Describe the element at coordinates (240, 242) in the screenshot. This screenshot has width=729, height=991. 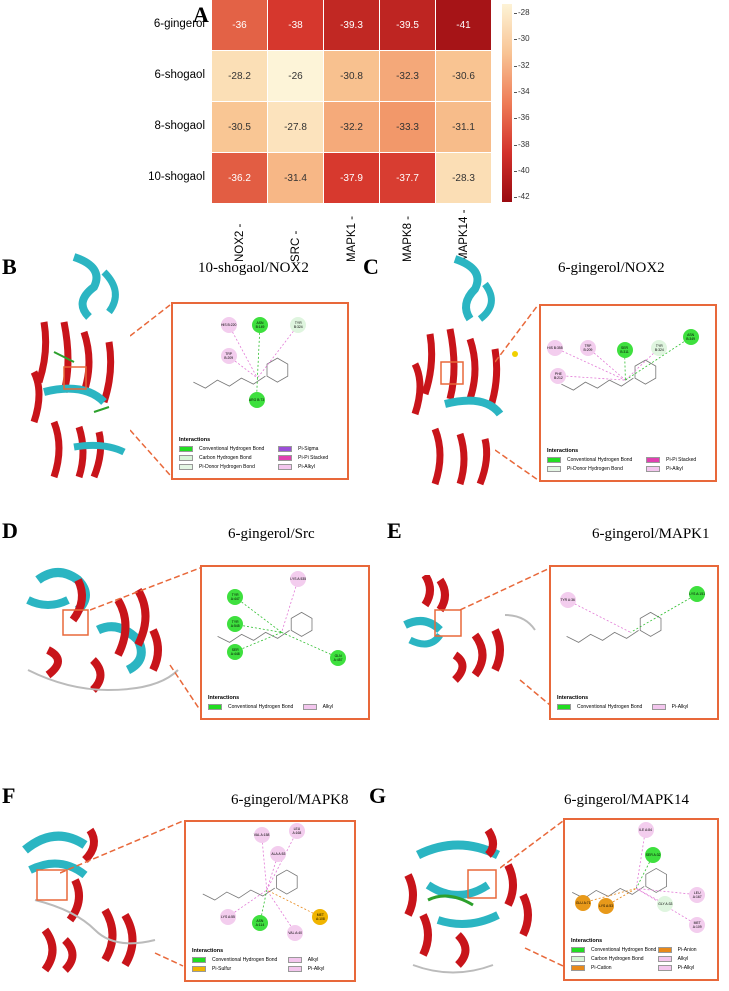
I see `heatmap-col-label: NOX2 -` at that location.